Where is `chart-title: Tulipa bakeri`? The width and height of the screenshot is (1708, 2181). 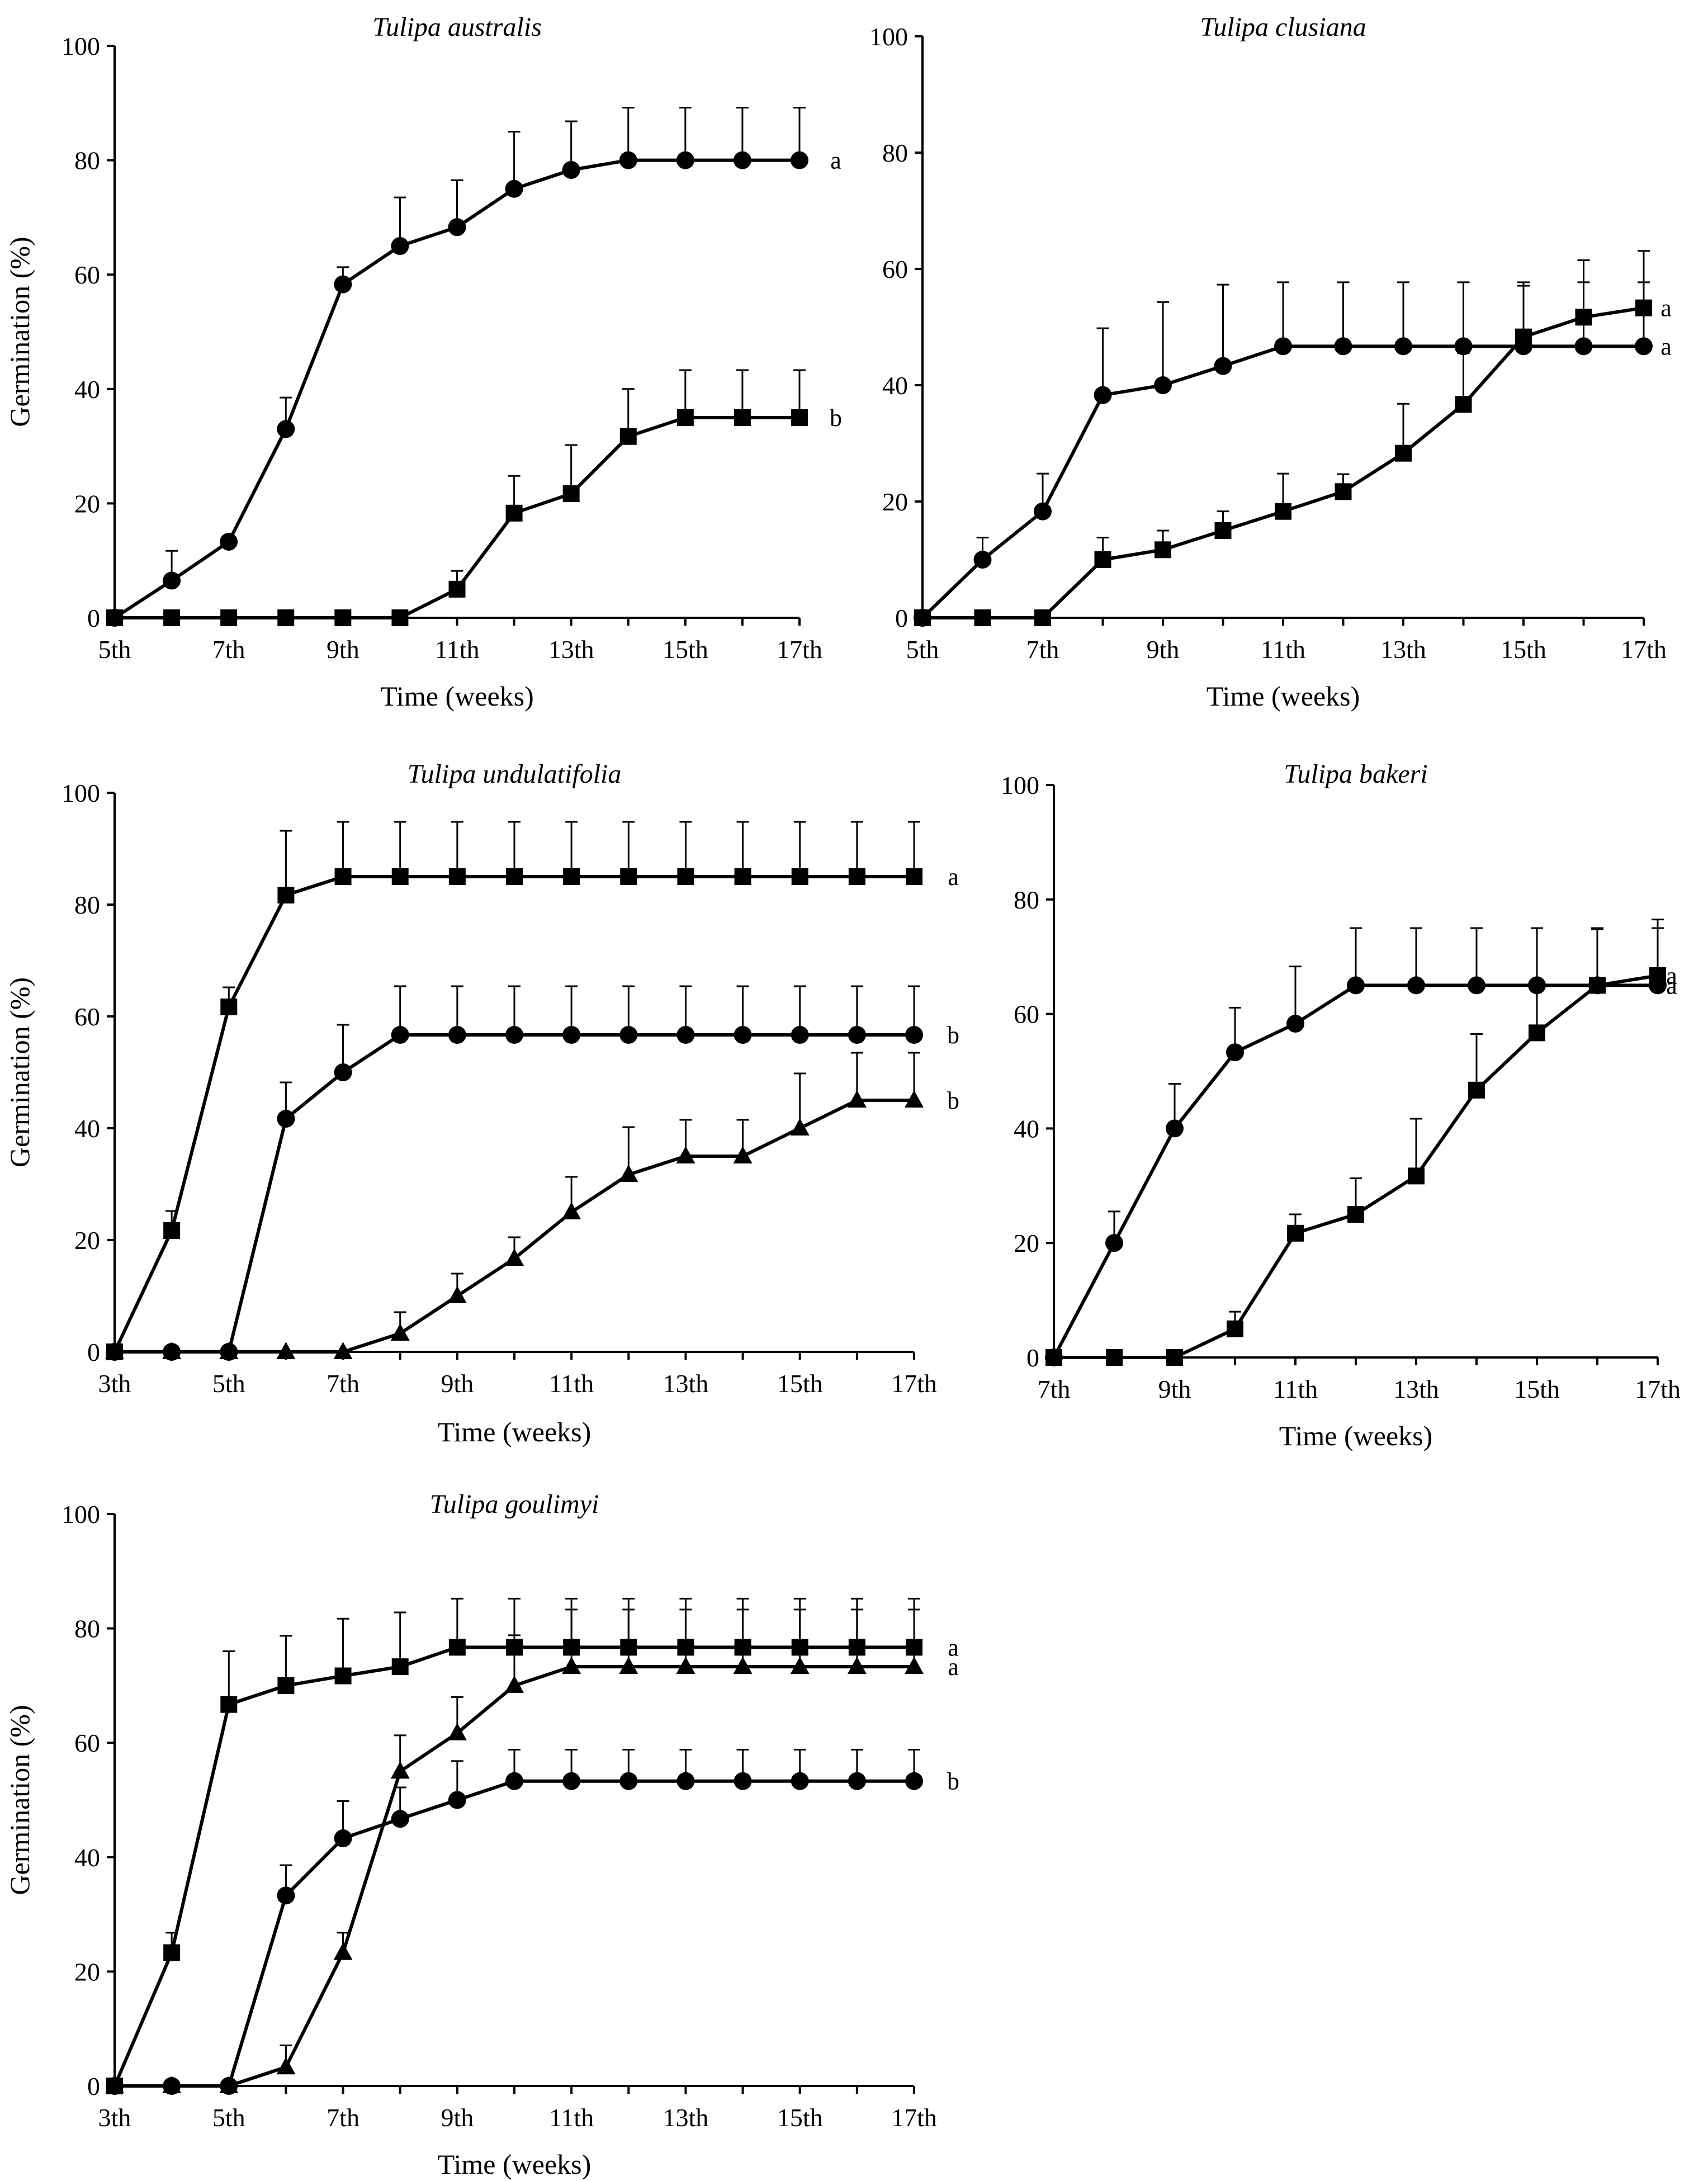 chart-title: Tulipa bakeri is located at coordinates (1355, 774).